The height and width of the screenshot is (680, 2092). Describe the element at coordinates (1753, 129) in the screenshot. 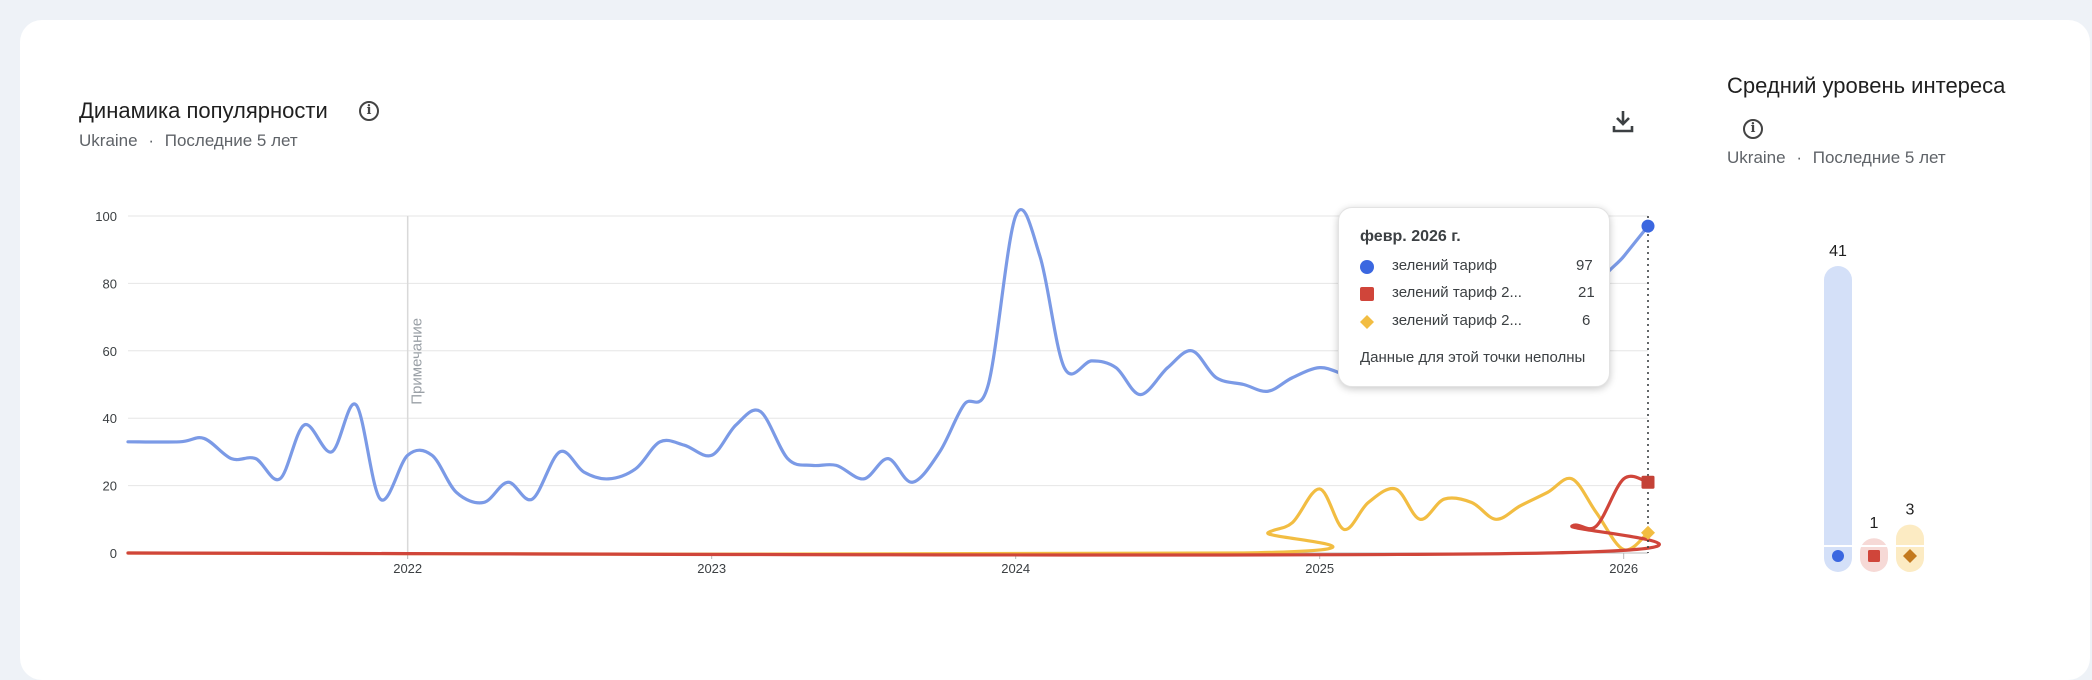

I see `side-info-icon: i` at that location.